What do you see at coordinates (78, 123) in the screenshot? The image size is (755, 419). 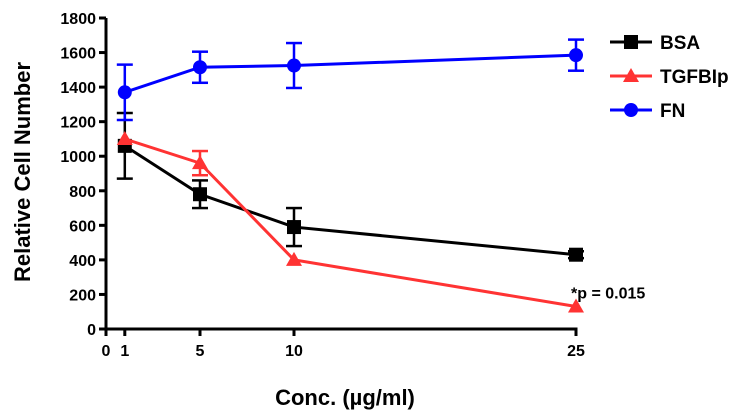 I see `y-tick-label: 1200` at bounding box center [78, 123].